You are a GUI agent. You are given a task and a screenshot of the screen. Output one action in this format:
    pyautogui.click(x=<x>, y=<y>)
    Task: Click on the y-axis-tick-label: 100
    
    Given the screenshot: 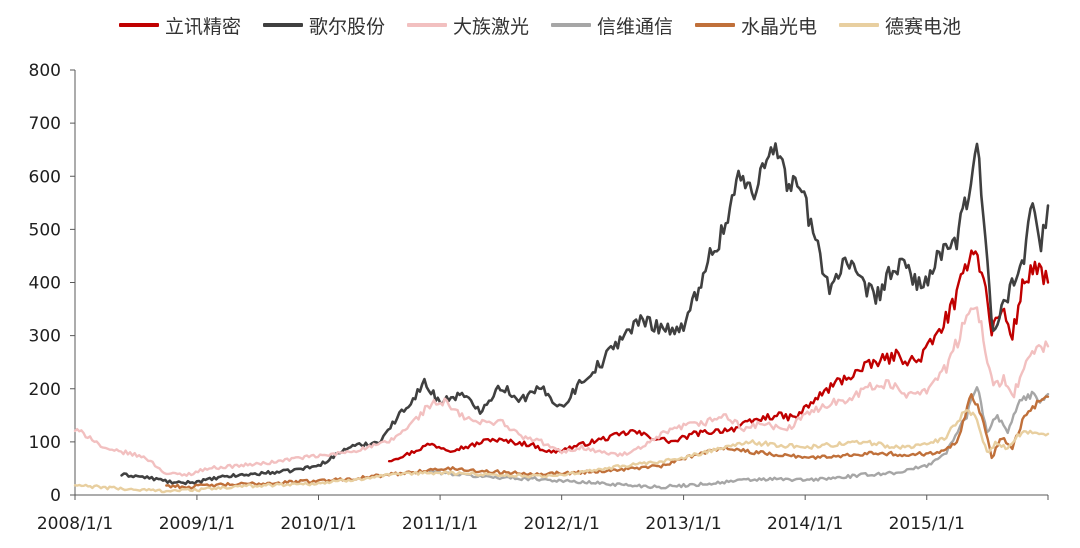 What is the action you would take?
    pyautogui.click(x=45, y=443)
    